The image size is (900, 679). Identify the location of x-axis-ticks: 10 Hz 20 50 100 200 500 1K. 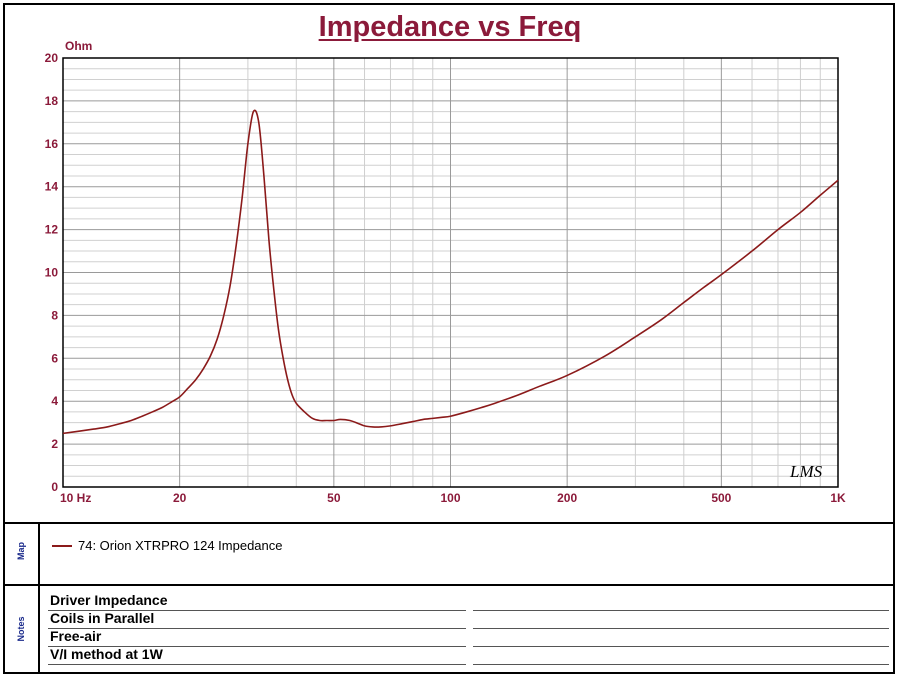
(453, 498).